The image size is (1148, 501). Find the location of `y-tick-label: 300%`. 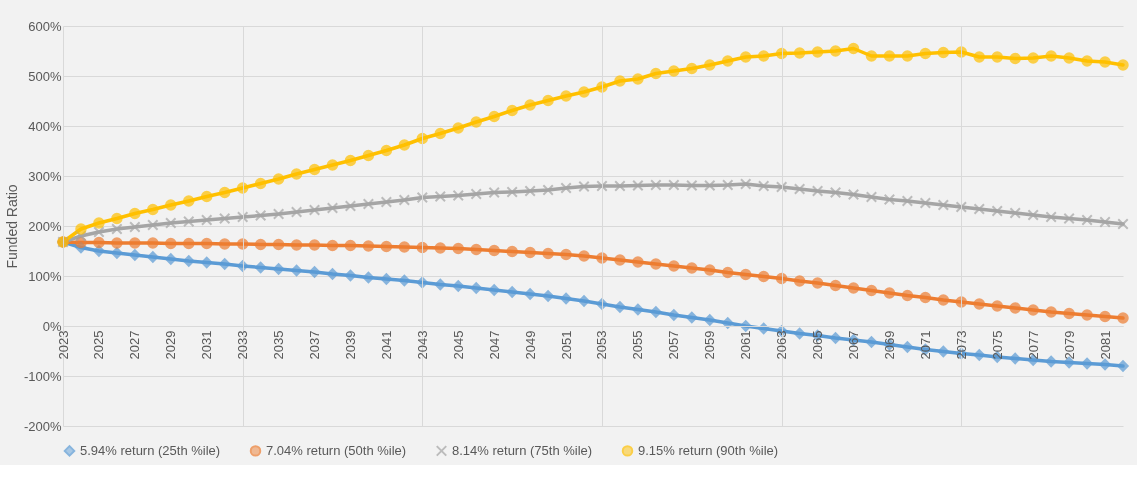

y-tick-label: 300% is located at coordinates (45, 176).